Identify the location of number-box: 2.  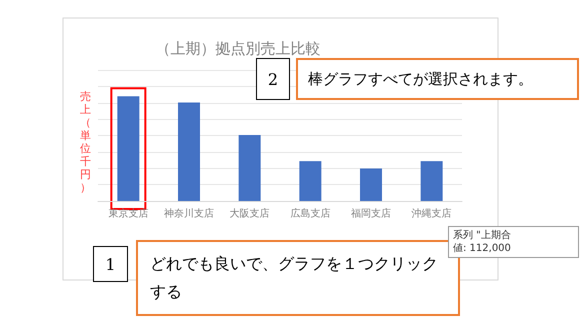
(273, 79).